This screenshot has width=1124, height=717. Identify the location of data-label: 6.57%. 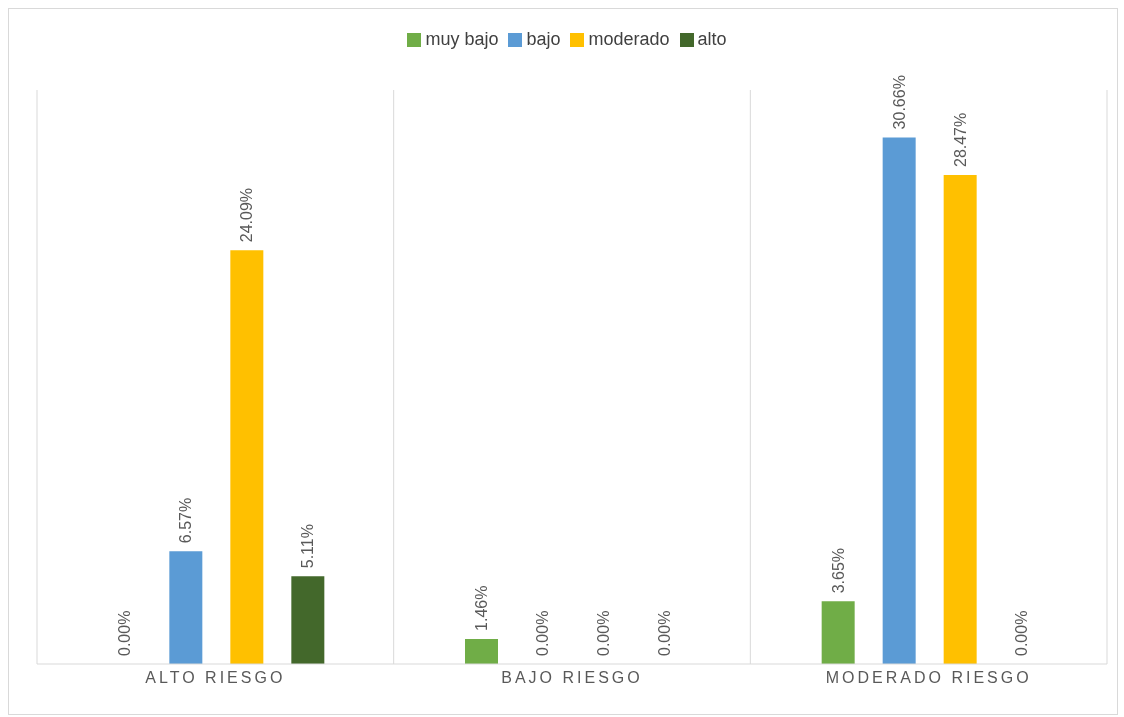
(186, 520).